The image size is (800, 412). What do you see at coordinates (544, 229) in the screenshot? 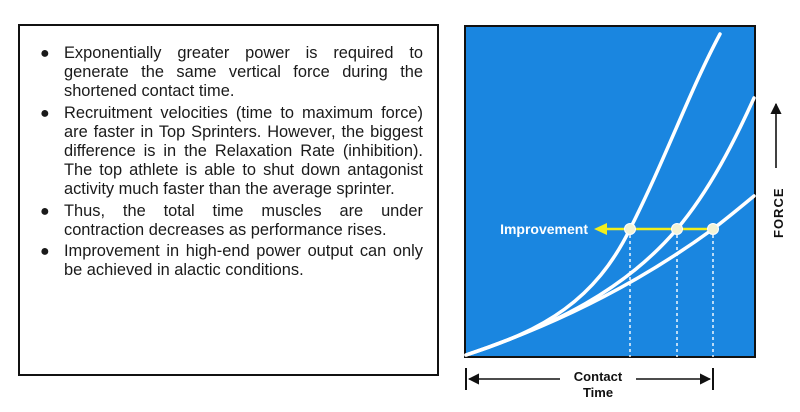
I see `improvement-label: Improvement` at bounding box center [544, 229].